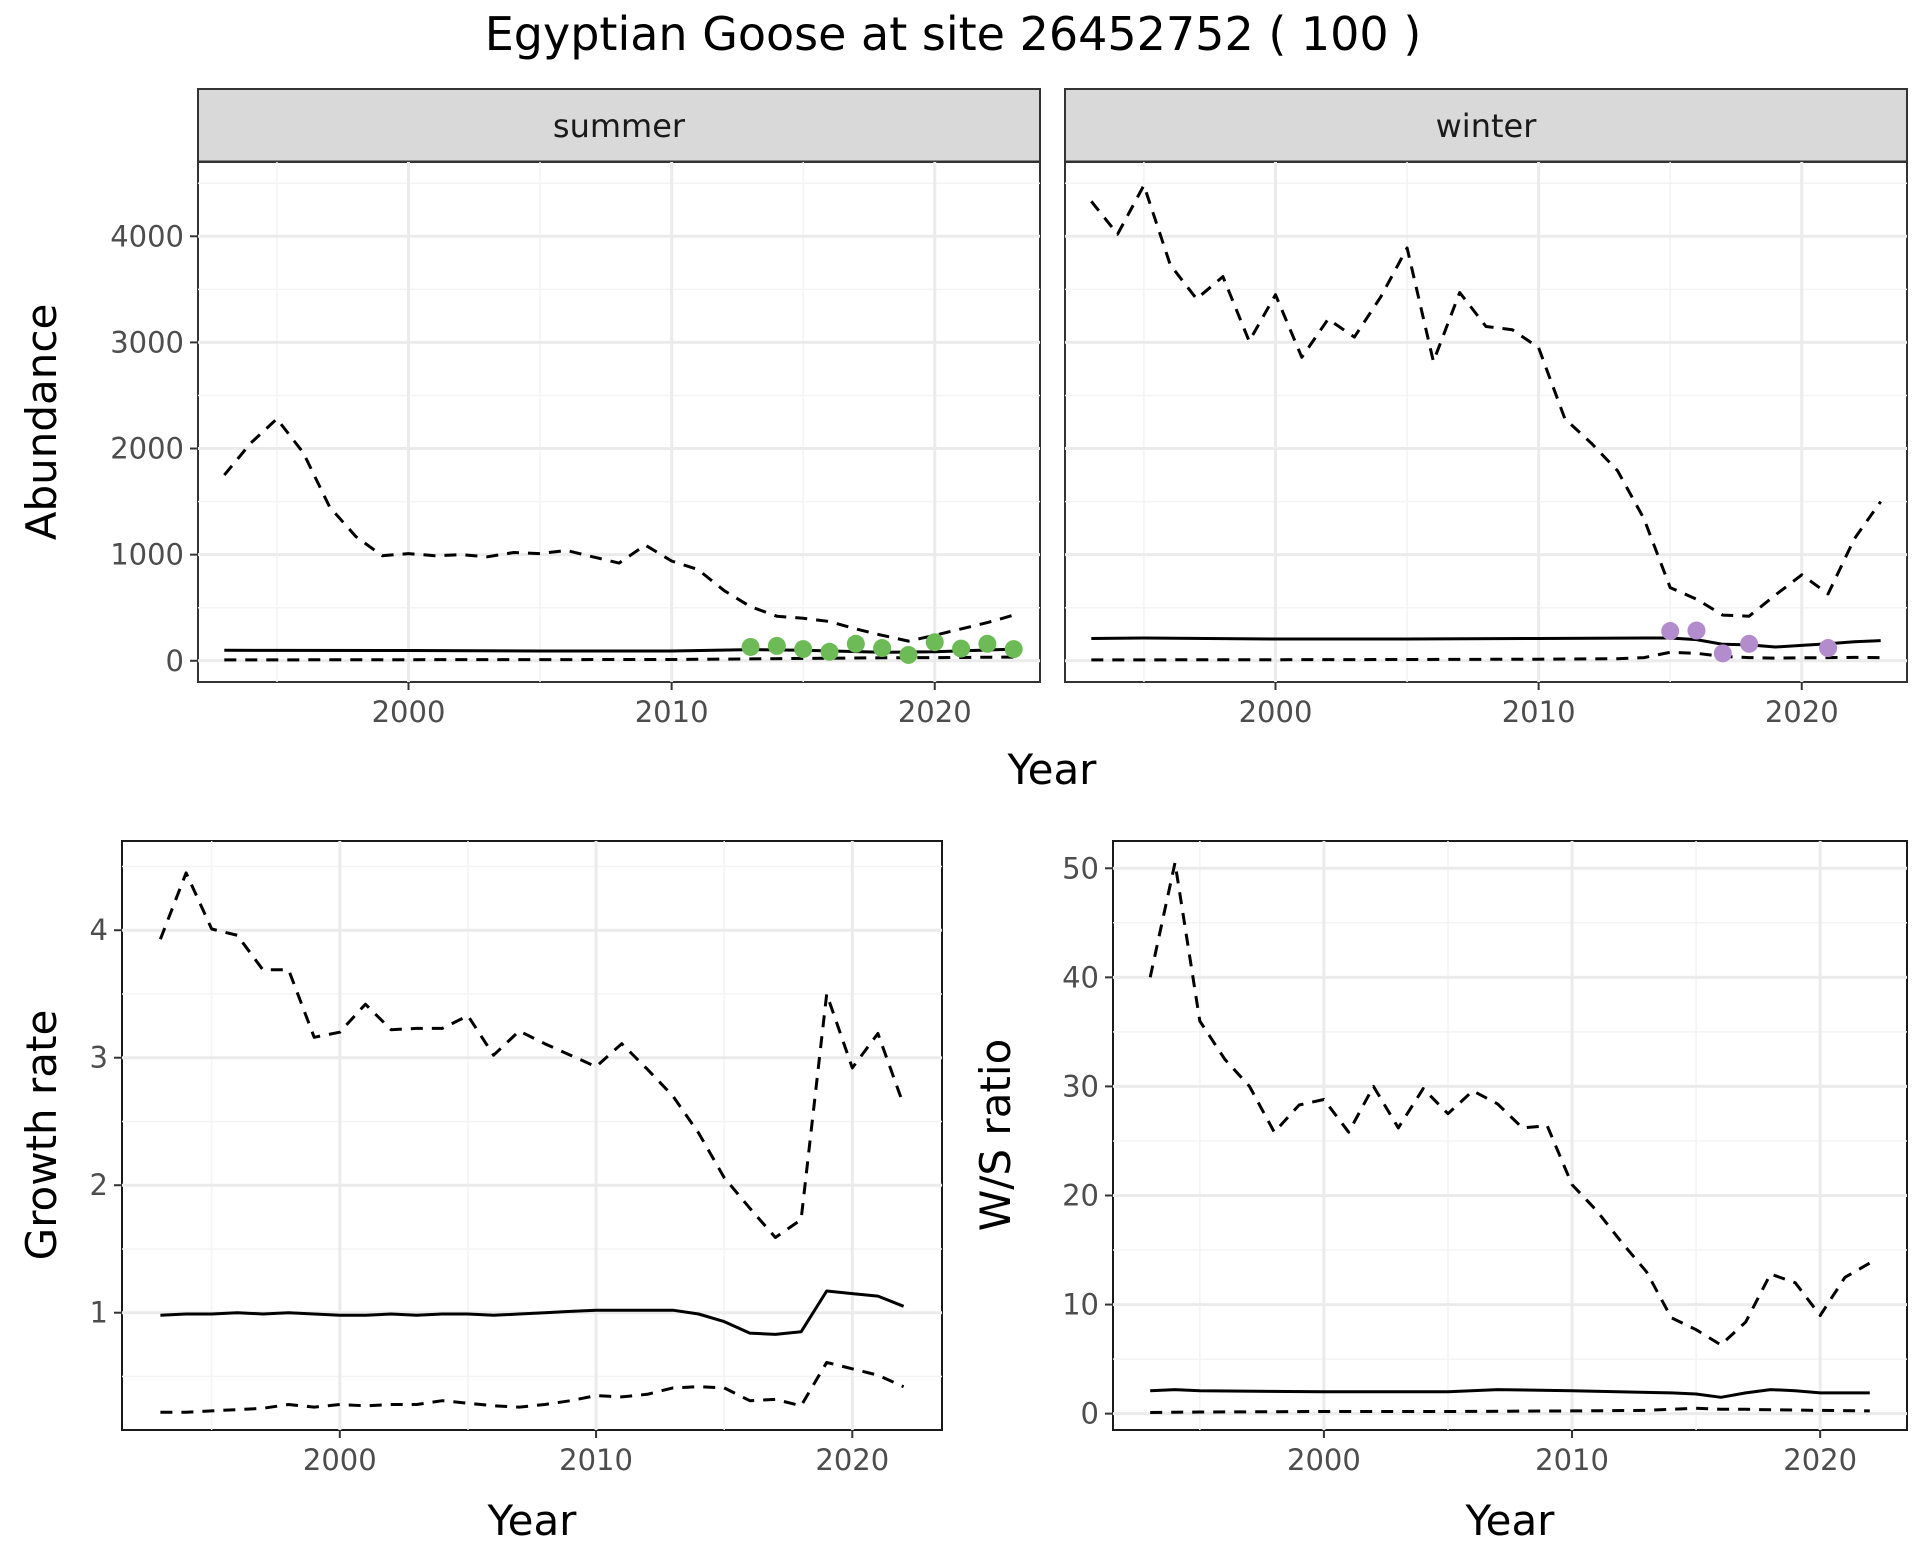  I want to click on x-axis-title-growth-rate: Year, so click(532, 1520).